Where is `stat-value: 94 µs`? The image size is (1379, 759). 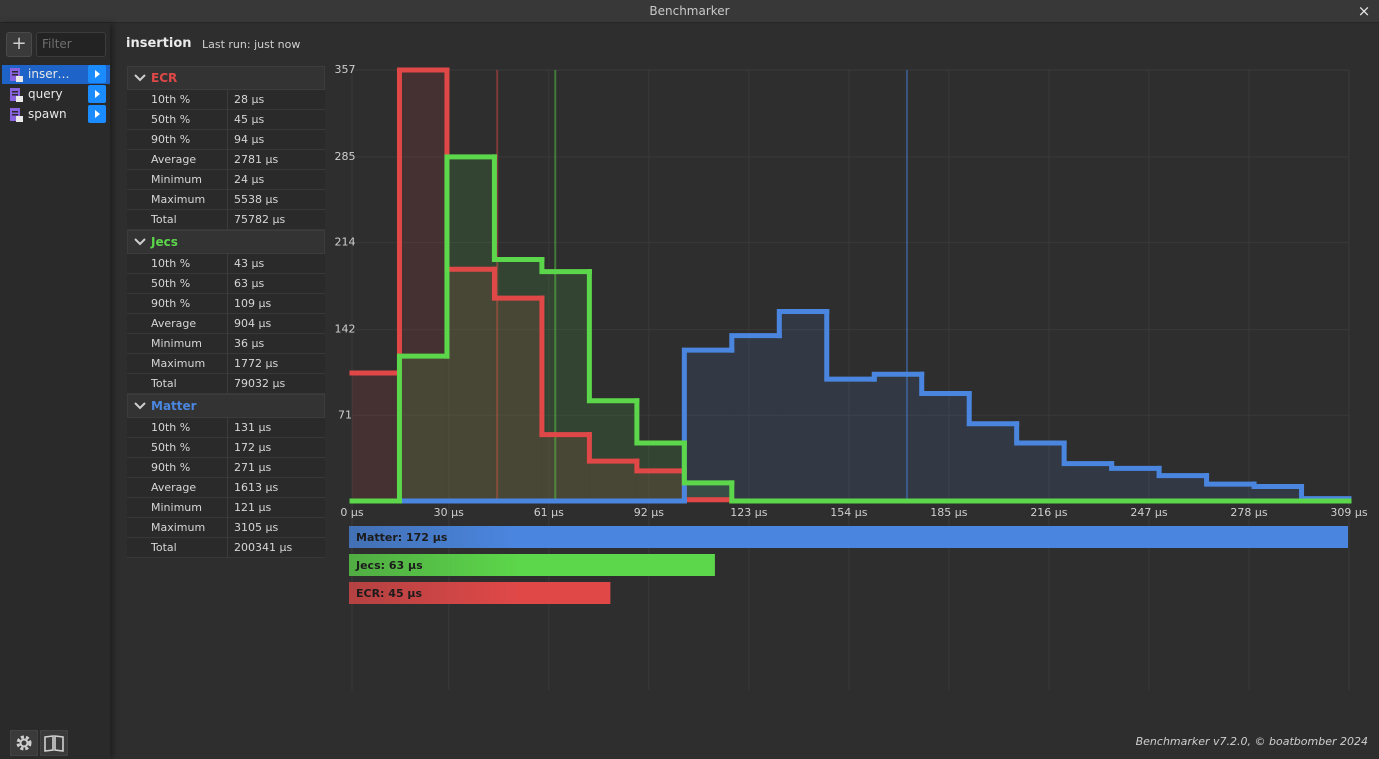 stat-value: 94 µs is located at coordinates (249, 139).